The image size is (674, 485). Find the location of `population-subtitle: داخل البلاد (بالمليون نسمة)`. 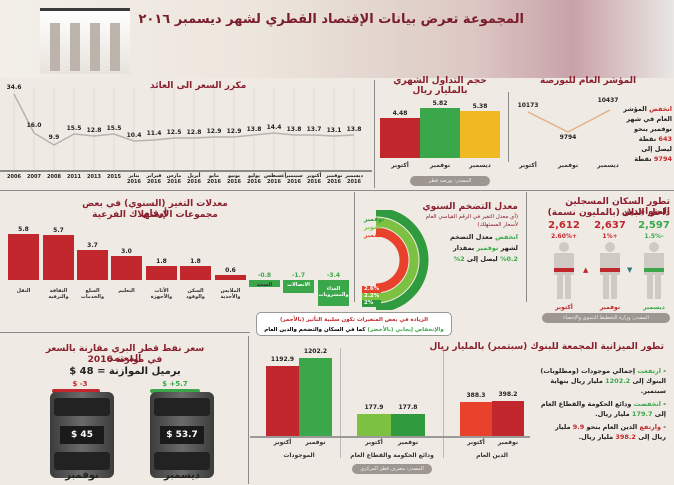

population-subtitle: داخل البلاد (بالمليون نسمة) is located at coordinates (608, 213).